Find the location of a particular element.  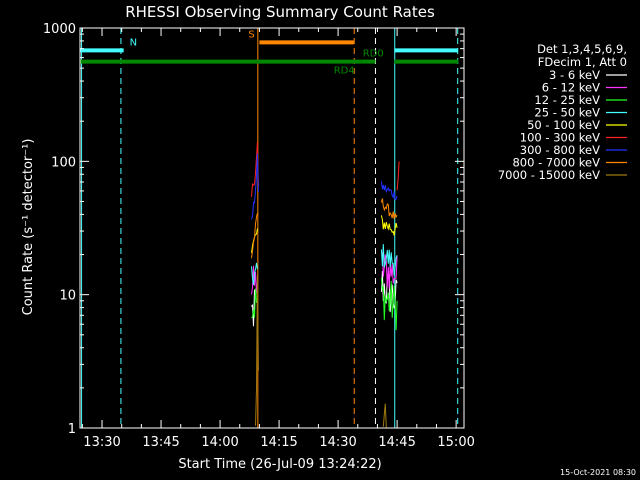

legend-label-1: 6 - 12 keV is located at coordinates (571, 88).